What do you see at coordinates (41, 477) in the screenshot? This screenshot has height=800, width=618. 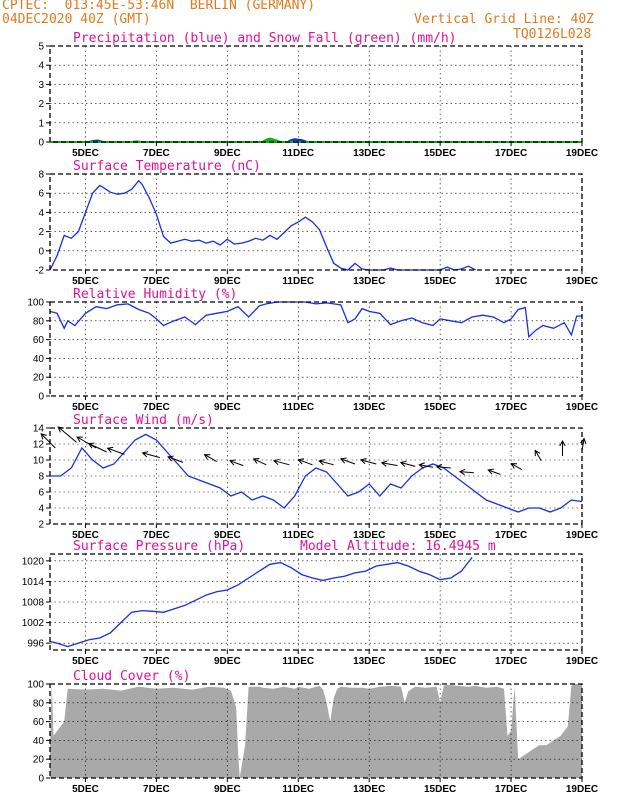 I see `y-tick-label: 8` at bounding box center [41, 477].